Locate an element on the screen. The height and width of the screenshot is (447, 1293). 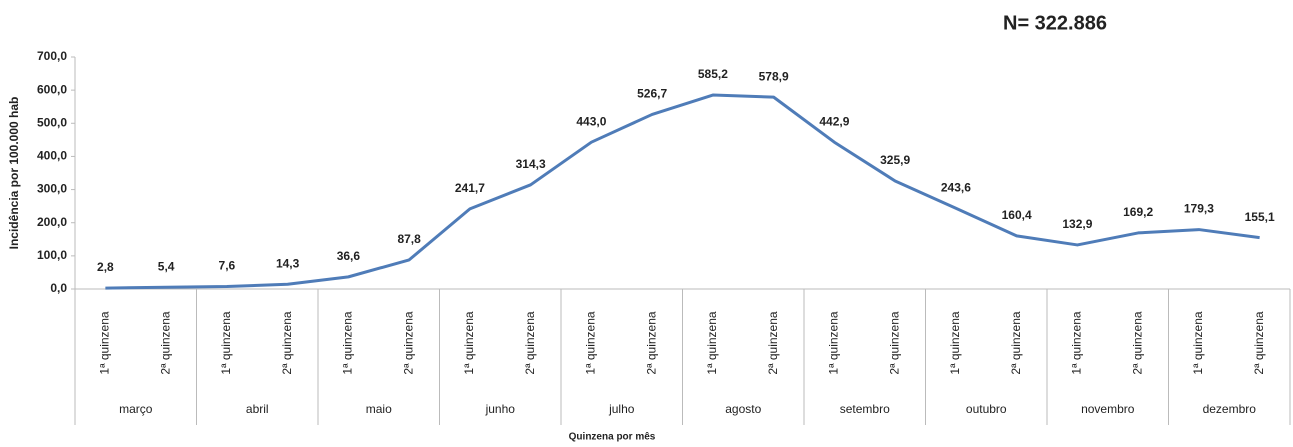
data-label: 578,9 is located at coordinates (774, 76).